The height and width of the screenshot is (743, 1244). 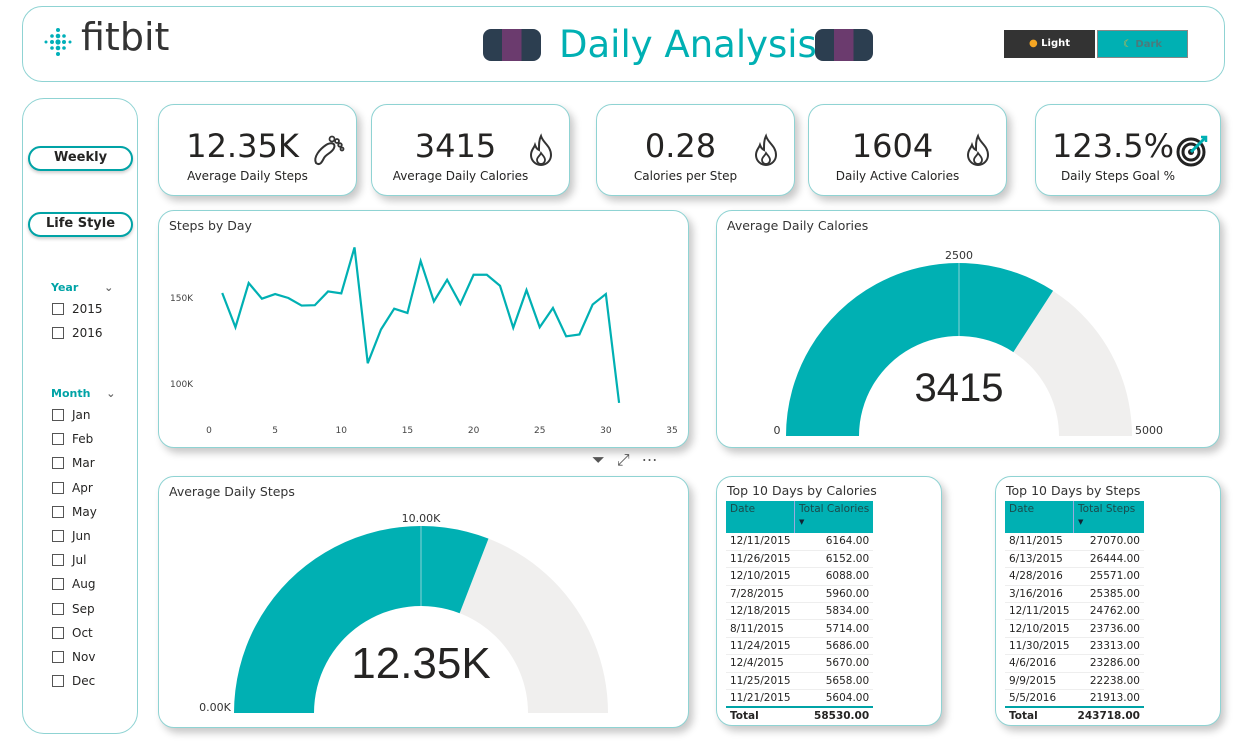 I want to click on page-title: Daily Analysis, so click(x=688, y=44).